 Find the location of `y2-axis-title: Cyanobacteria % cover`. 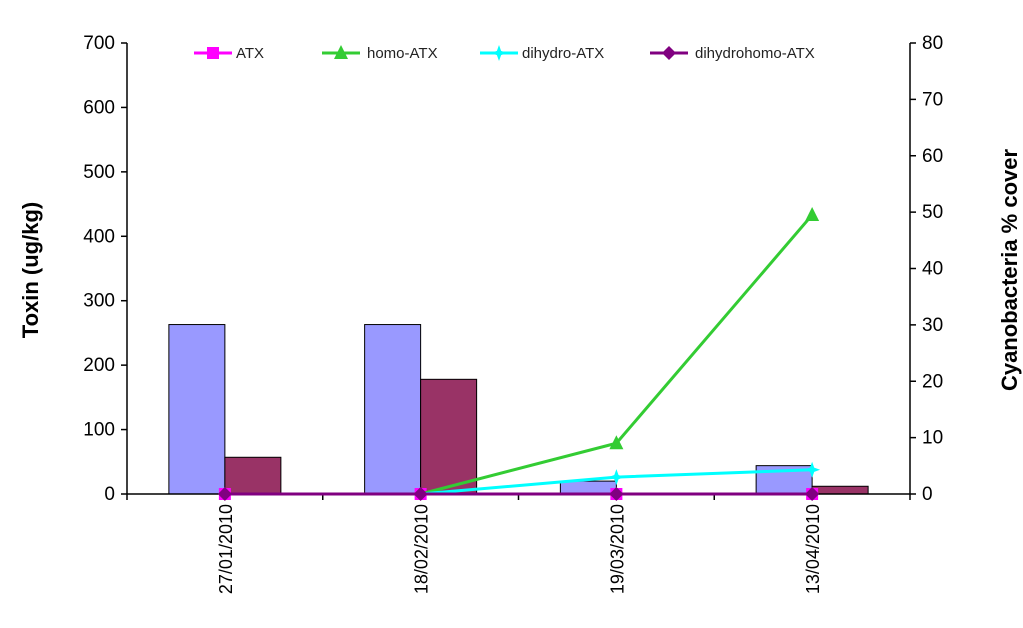

y2-axis-title: Cyanobacteria % cover is located at coordinates (1009, 270).